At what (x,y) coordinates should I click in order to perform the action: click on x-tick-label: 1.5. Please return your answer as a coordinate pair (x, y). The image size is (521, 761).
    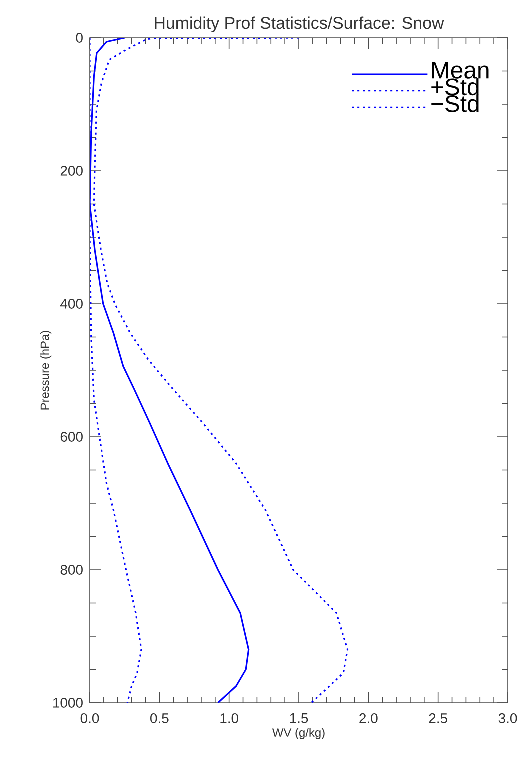
    Looking at the image, I should click on (299, 719).